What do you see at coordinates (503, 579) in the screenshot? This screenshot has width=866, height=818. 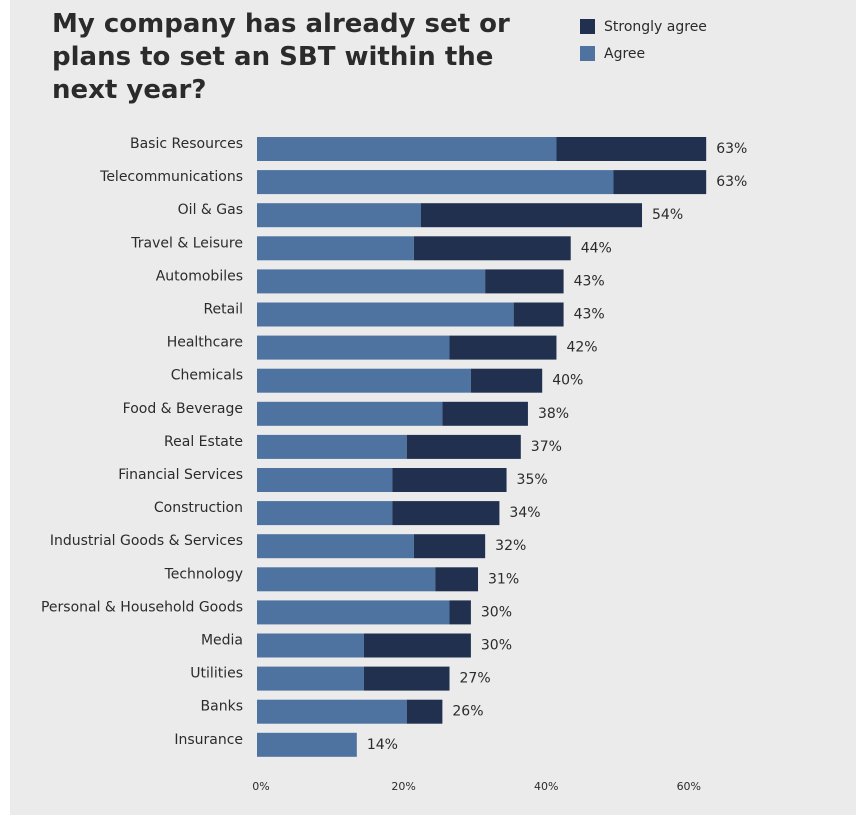 I see `data-label: 31%` at bounding box center [503, 579].